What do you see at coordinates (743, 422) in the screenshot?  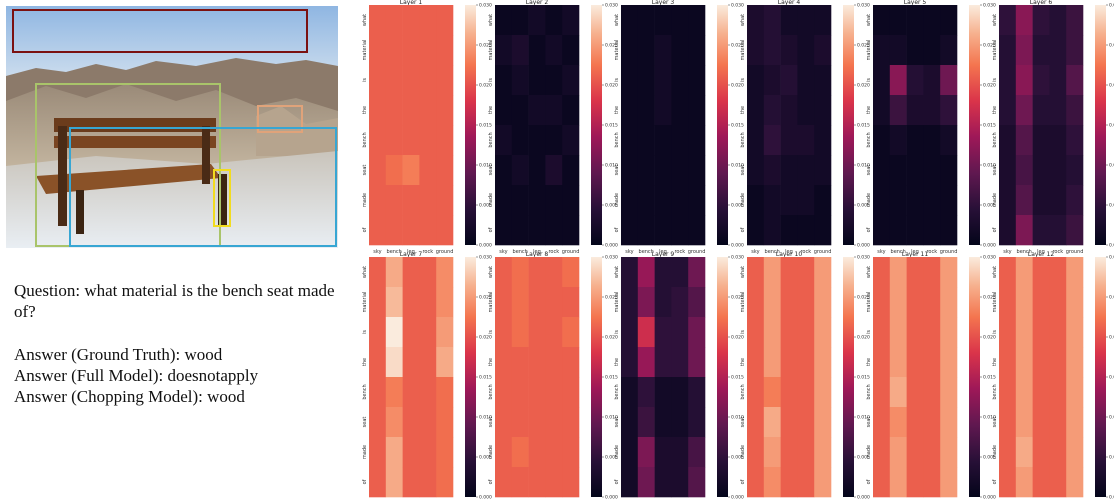 I see `y-tick-label: seat` at bounding box center [743, 422].